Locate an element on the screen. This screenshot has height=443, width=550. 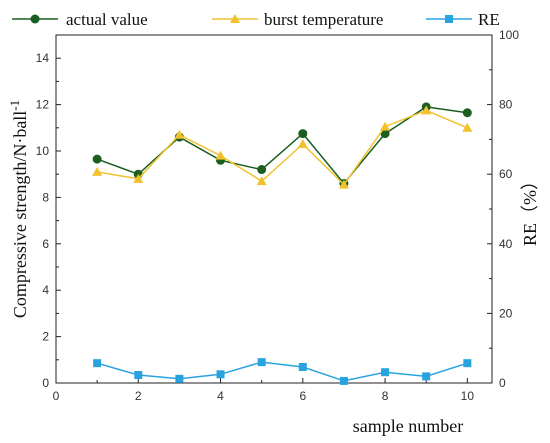
series-line-actual-value is located at coordinates (282, 145).